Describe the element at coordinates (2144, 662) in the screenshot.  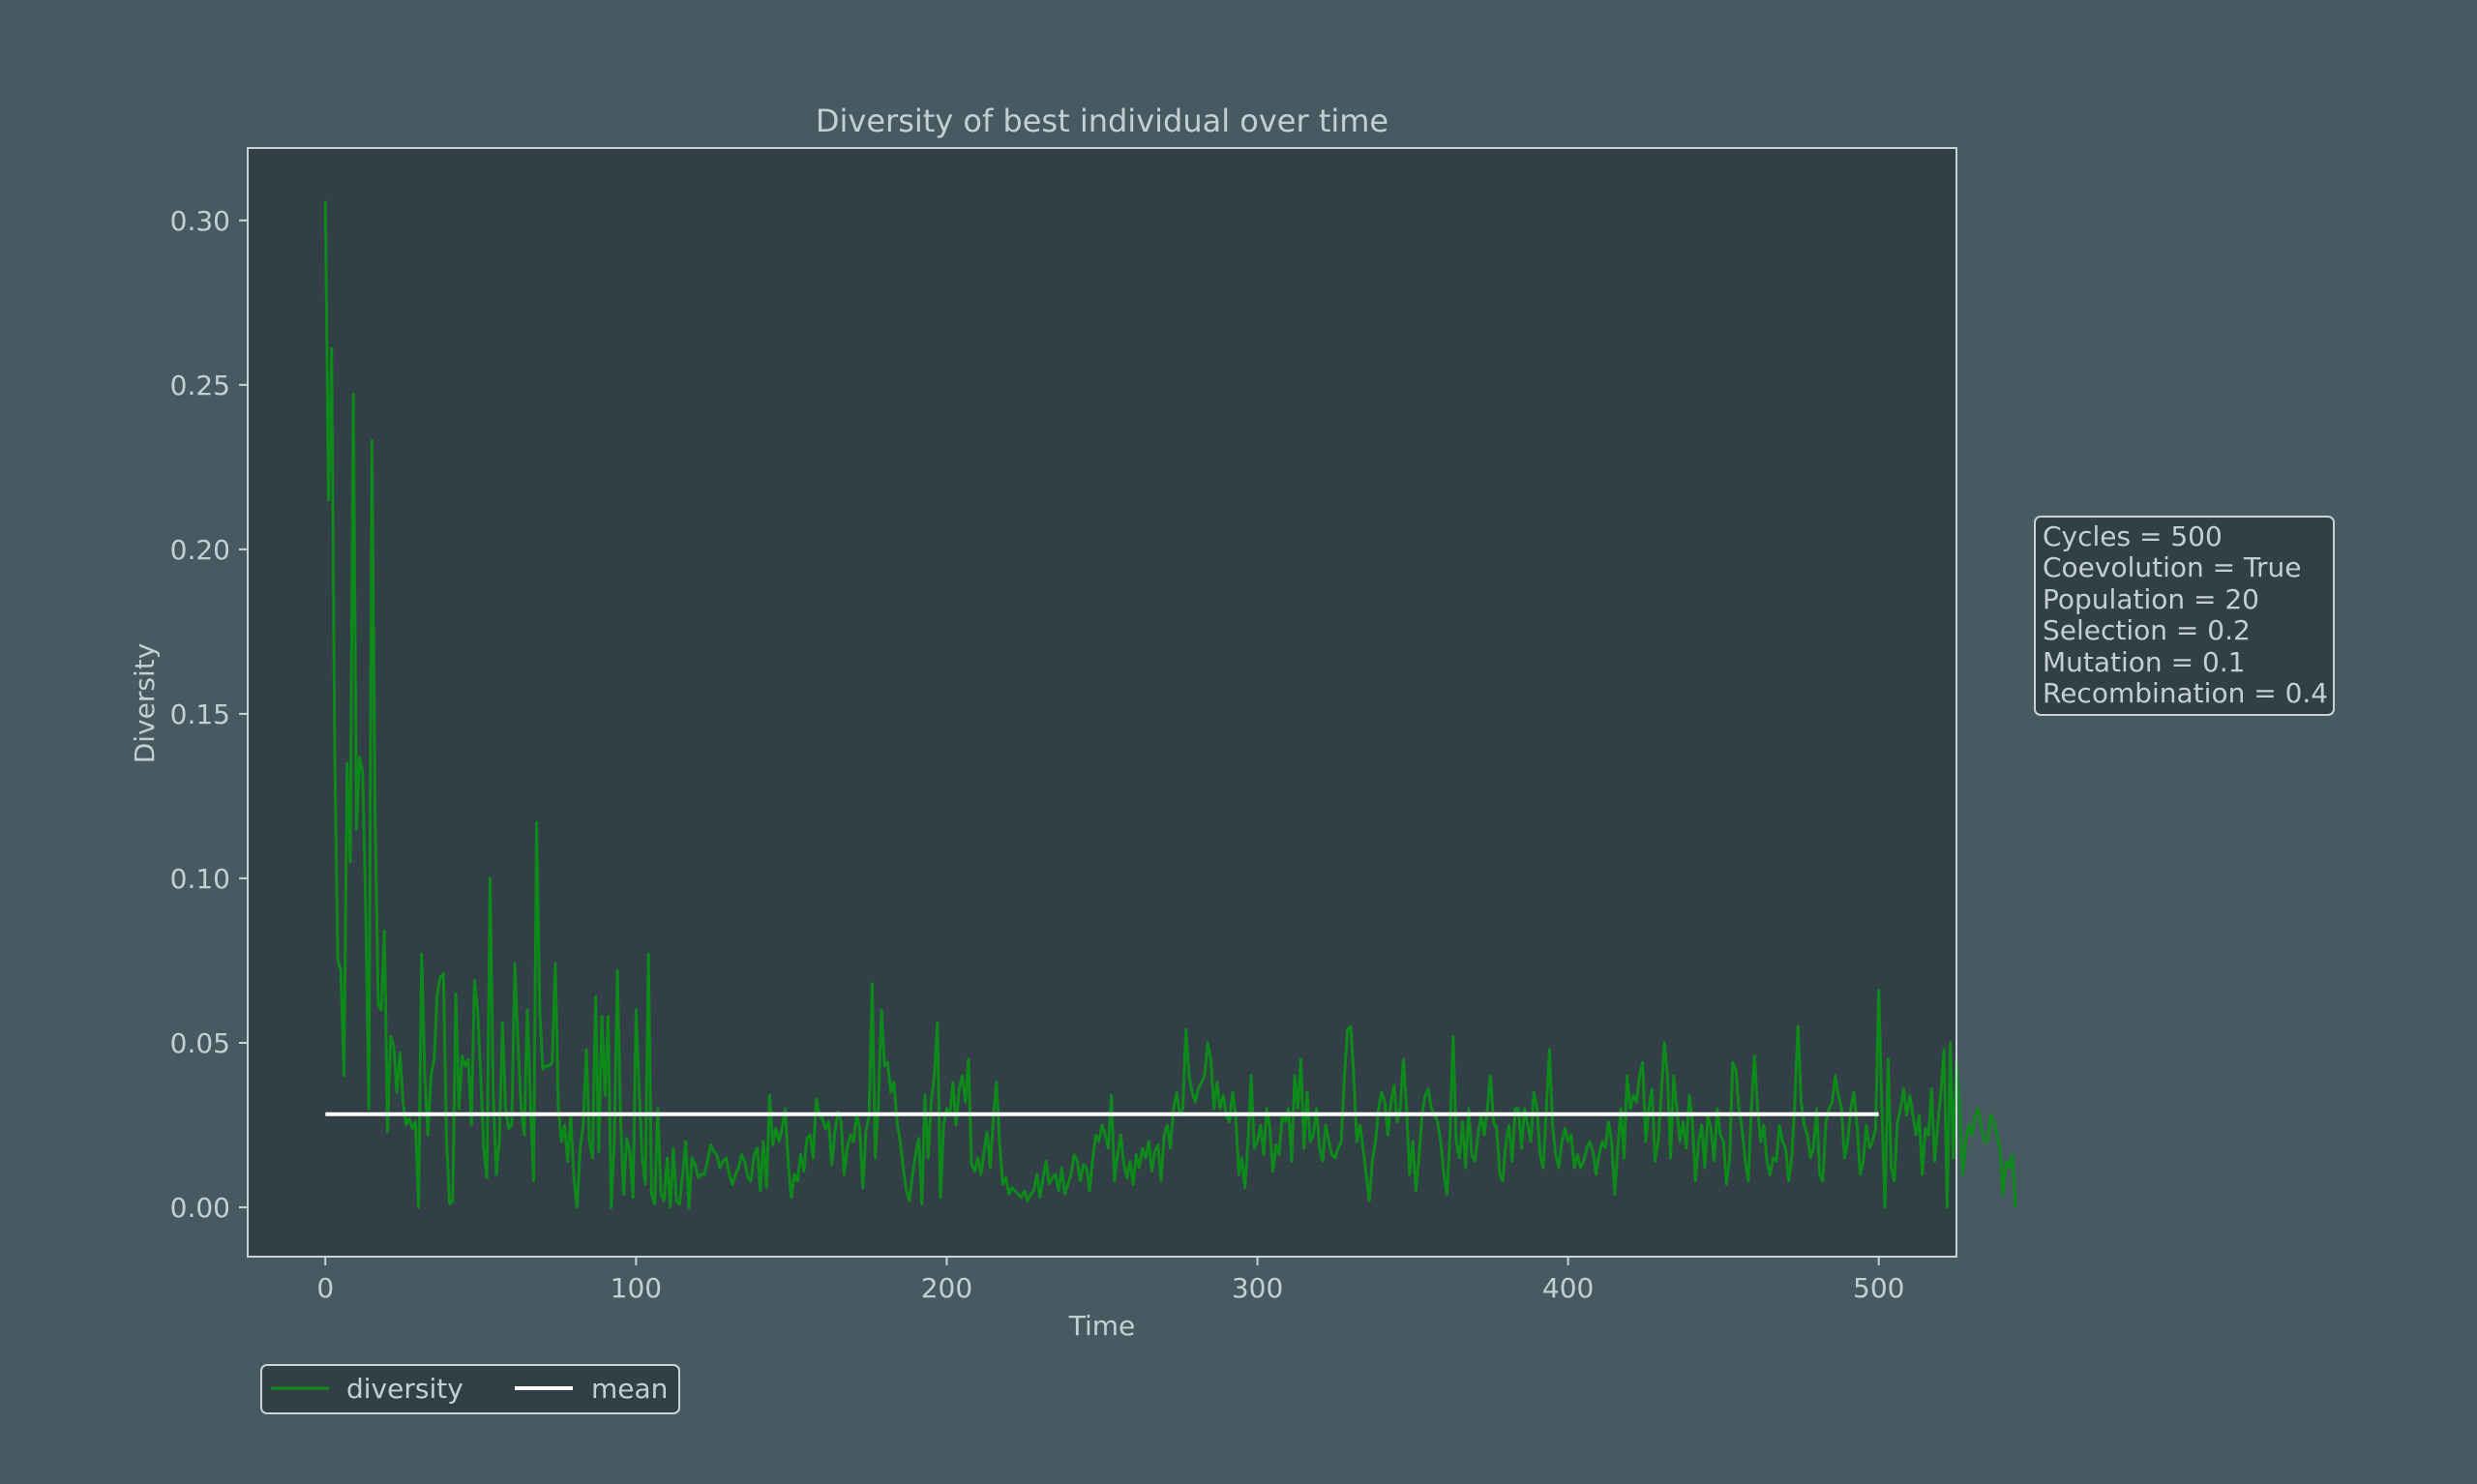
I see `parameter-mutation: Mutation = 0.1` at that location.